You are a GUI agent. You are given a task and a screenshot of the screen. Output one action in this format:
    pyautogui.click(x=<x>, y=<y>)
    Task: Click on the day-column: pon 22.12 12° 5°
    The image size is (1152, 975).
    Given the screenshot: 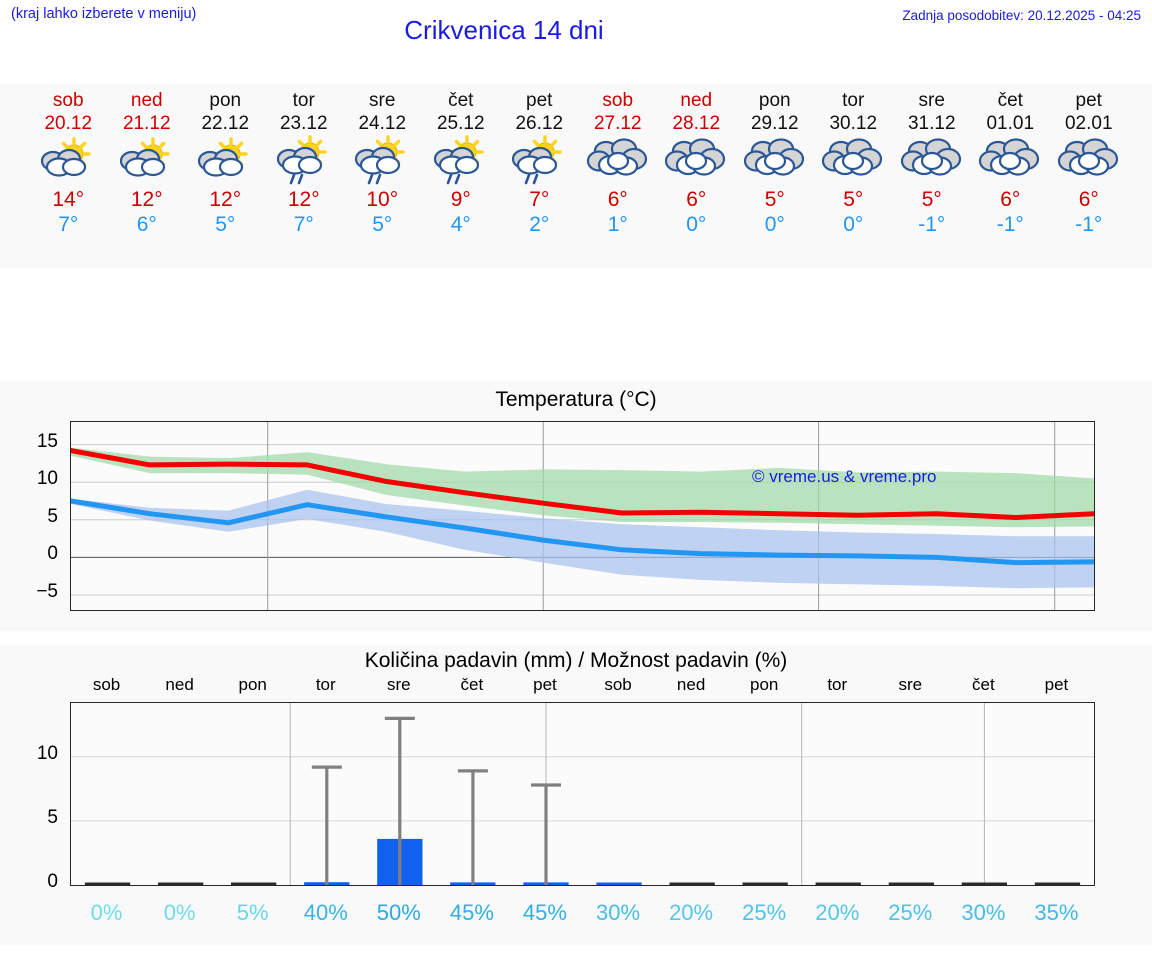 What is the action you would take?
    pyautogui.click(x=225, y=176)
    